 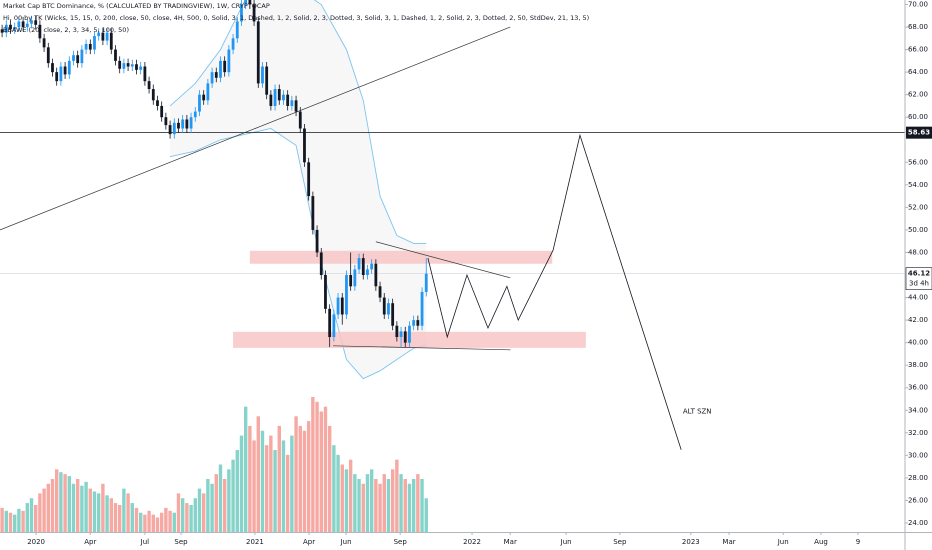 I want to click on trendline, so click(x=443, y=260).